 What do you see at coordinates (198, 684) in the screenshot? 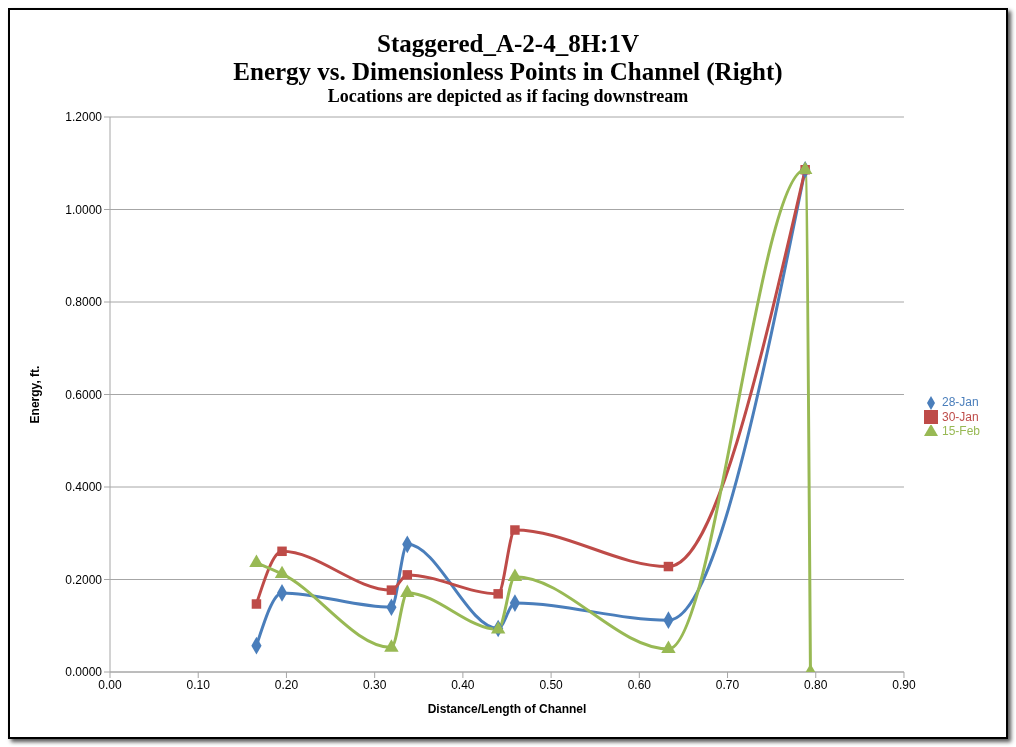
I see `x-tick-label: 0.10` at bounding box center [198, 684].